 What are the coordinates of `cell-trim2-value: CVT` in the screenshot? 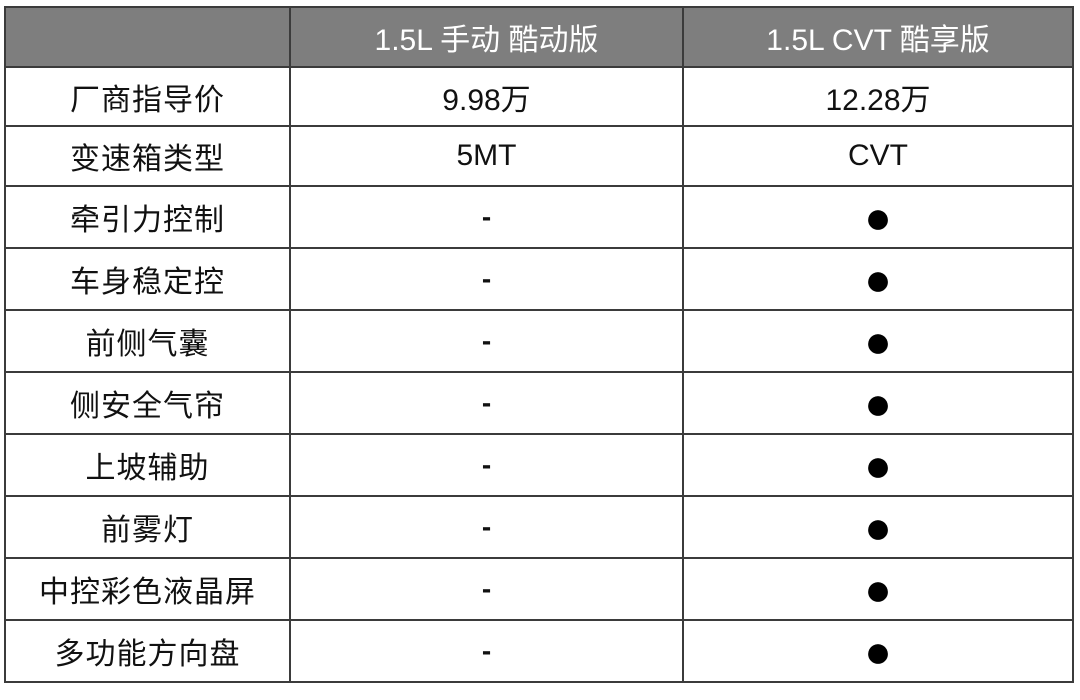 It's located at (878, 156).